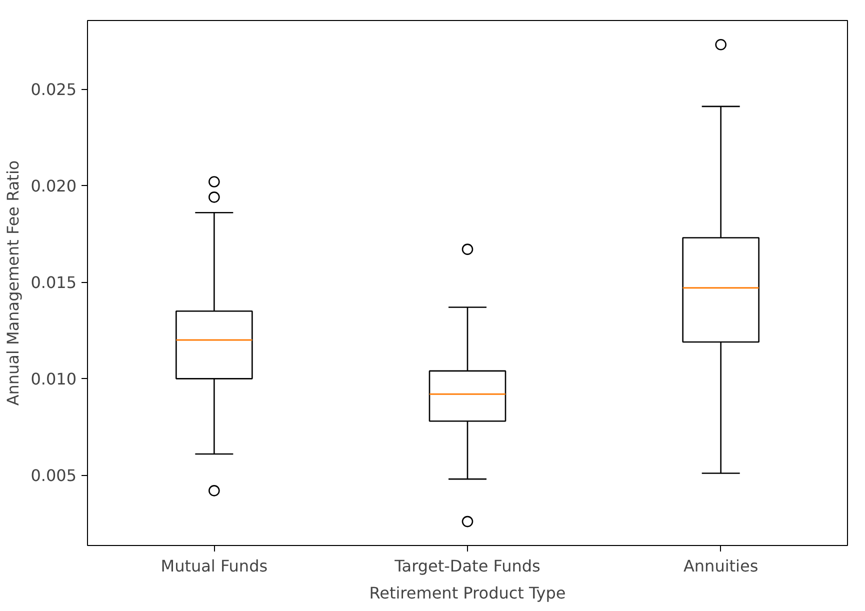 This screenshot has width=865, height=611. Describe the element at coordinates (13, 283) in the screenshot. I see `y-axis-title: Annual Management Fee Ratio` at that location.